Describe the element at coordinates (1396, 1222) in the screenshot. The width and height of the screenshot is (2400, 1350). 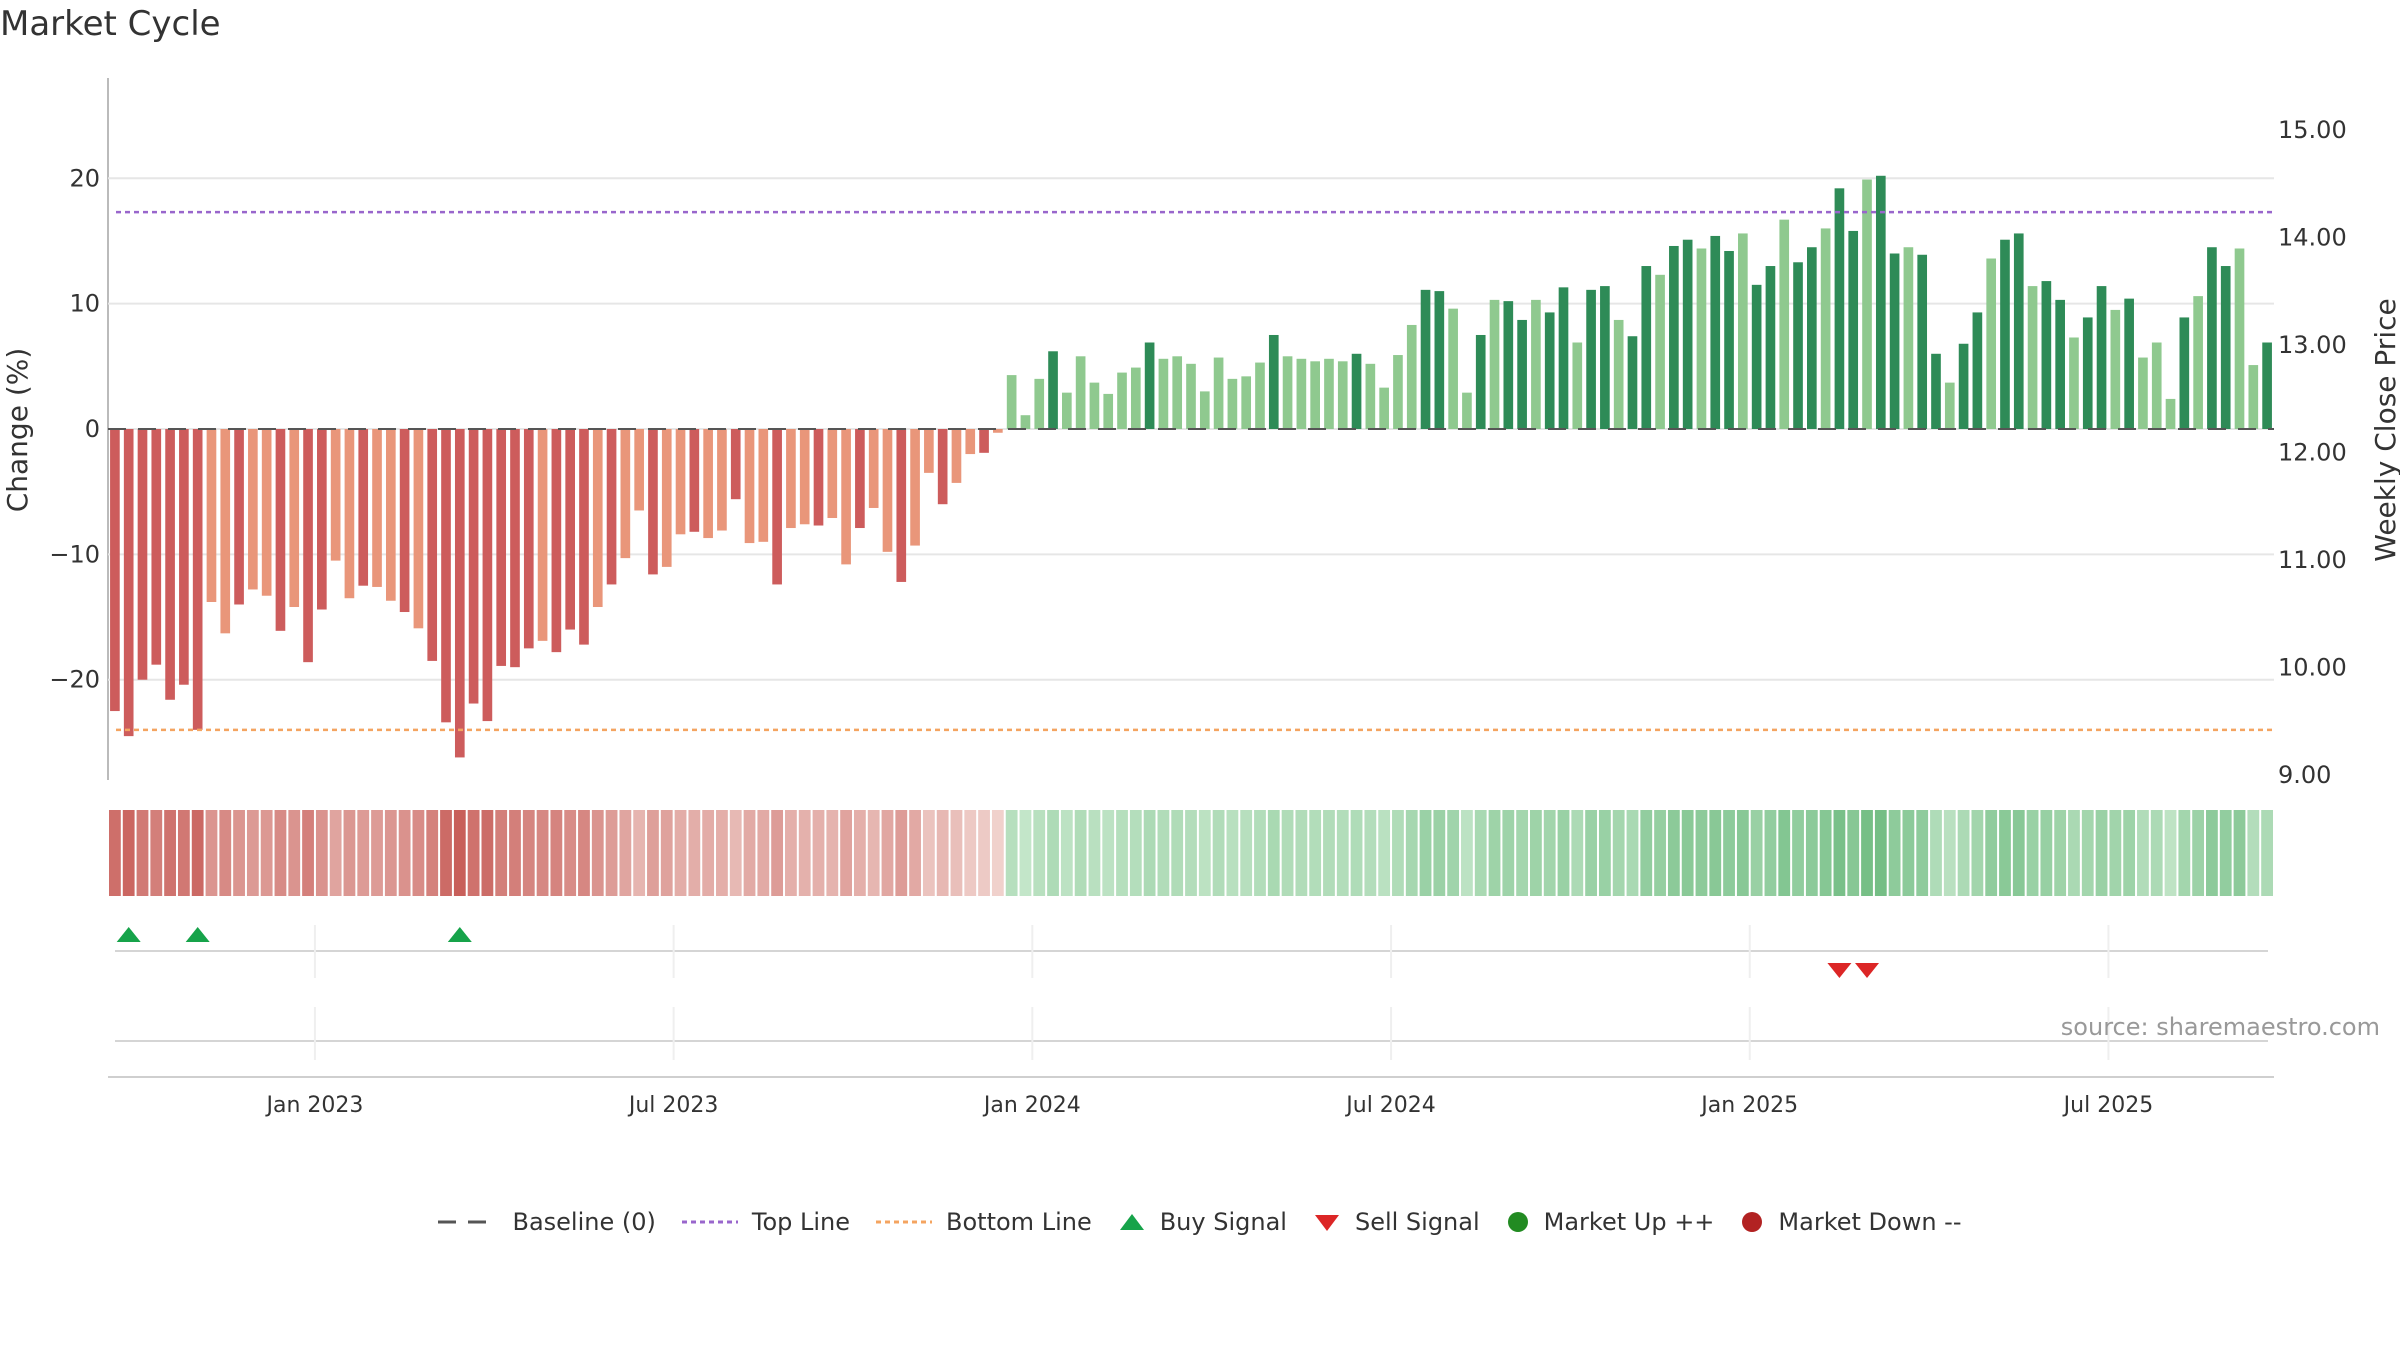
I see `legend-item-sell-signal: Sell Signal` at that location.